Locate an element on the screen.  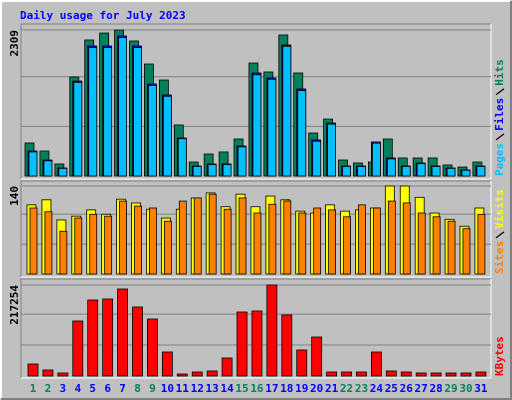
x-tick-label: 26 is located at coordinates (407, 388).